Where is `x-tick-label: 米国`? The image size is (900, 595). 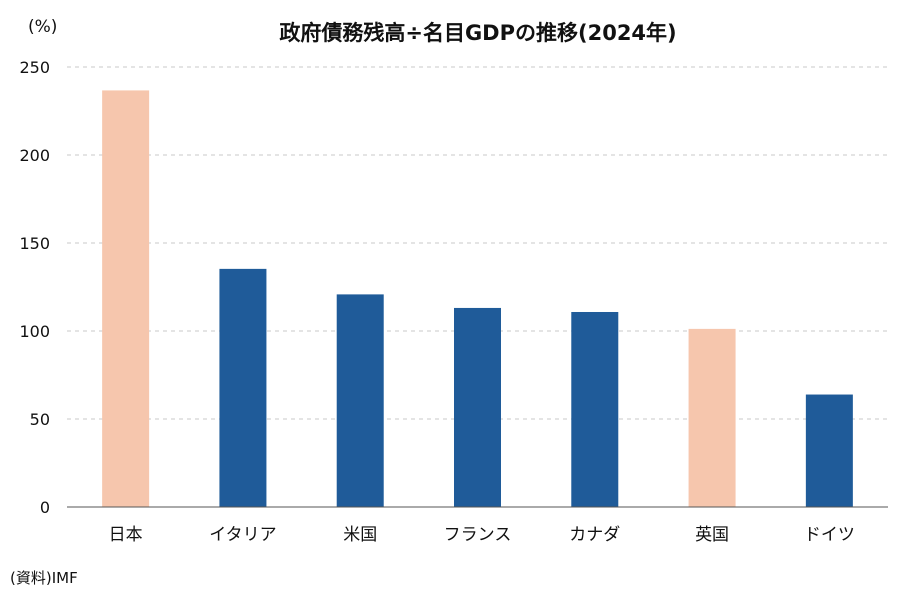
x-tick-label: 米国 is located at coordinates (360, 535).